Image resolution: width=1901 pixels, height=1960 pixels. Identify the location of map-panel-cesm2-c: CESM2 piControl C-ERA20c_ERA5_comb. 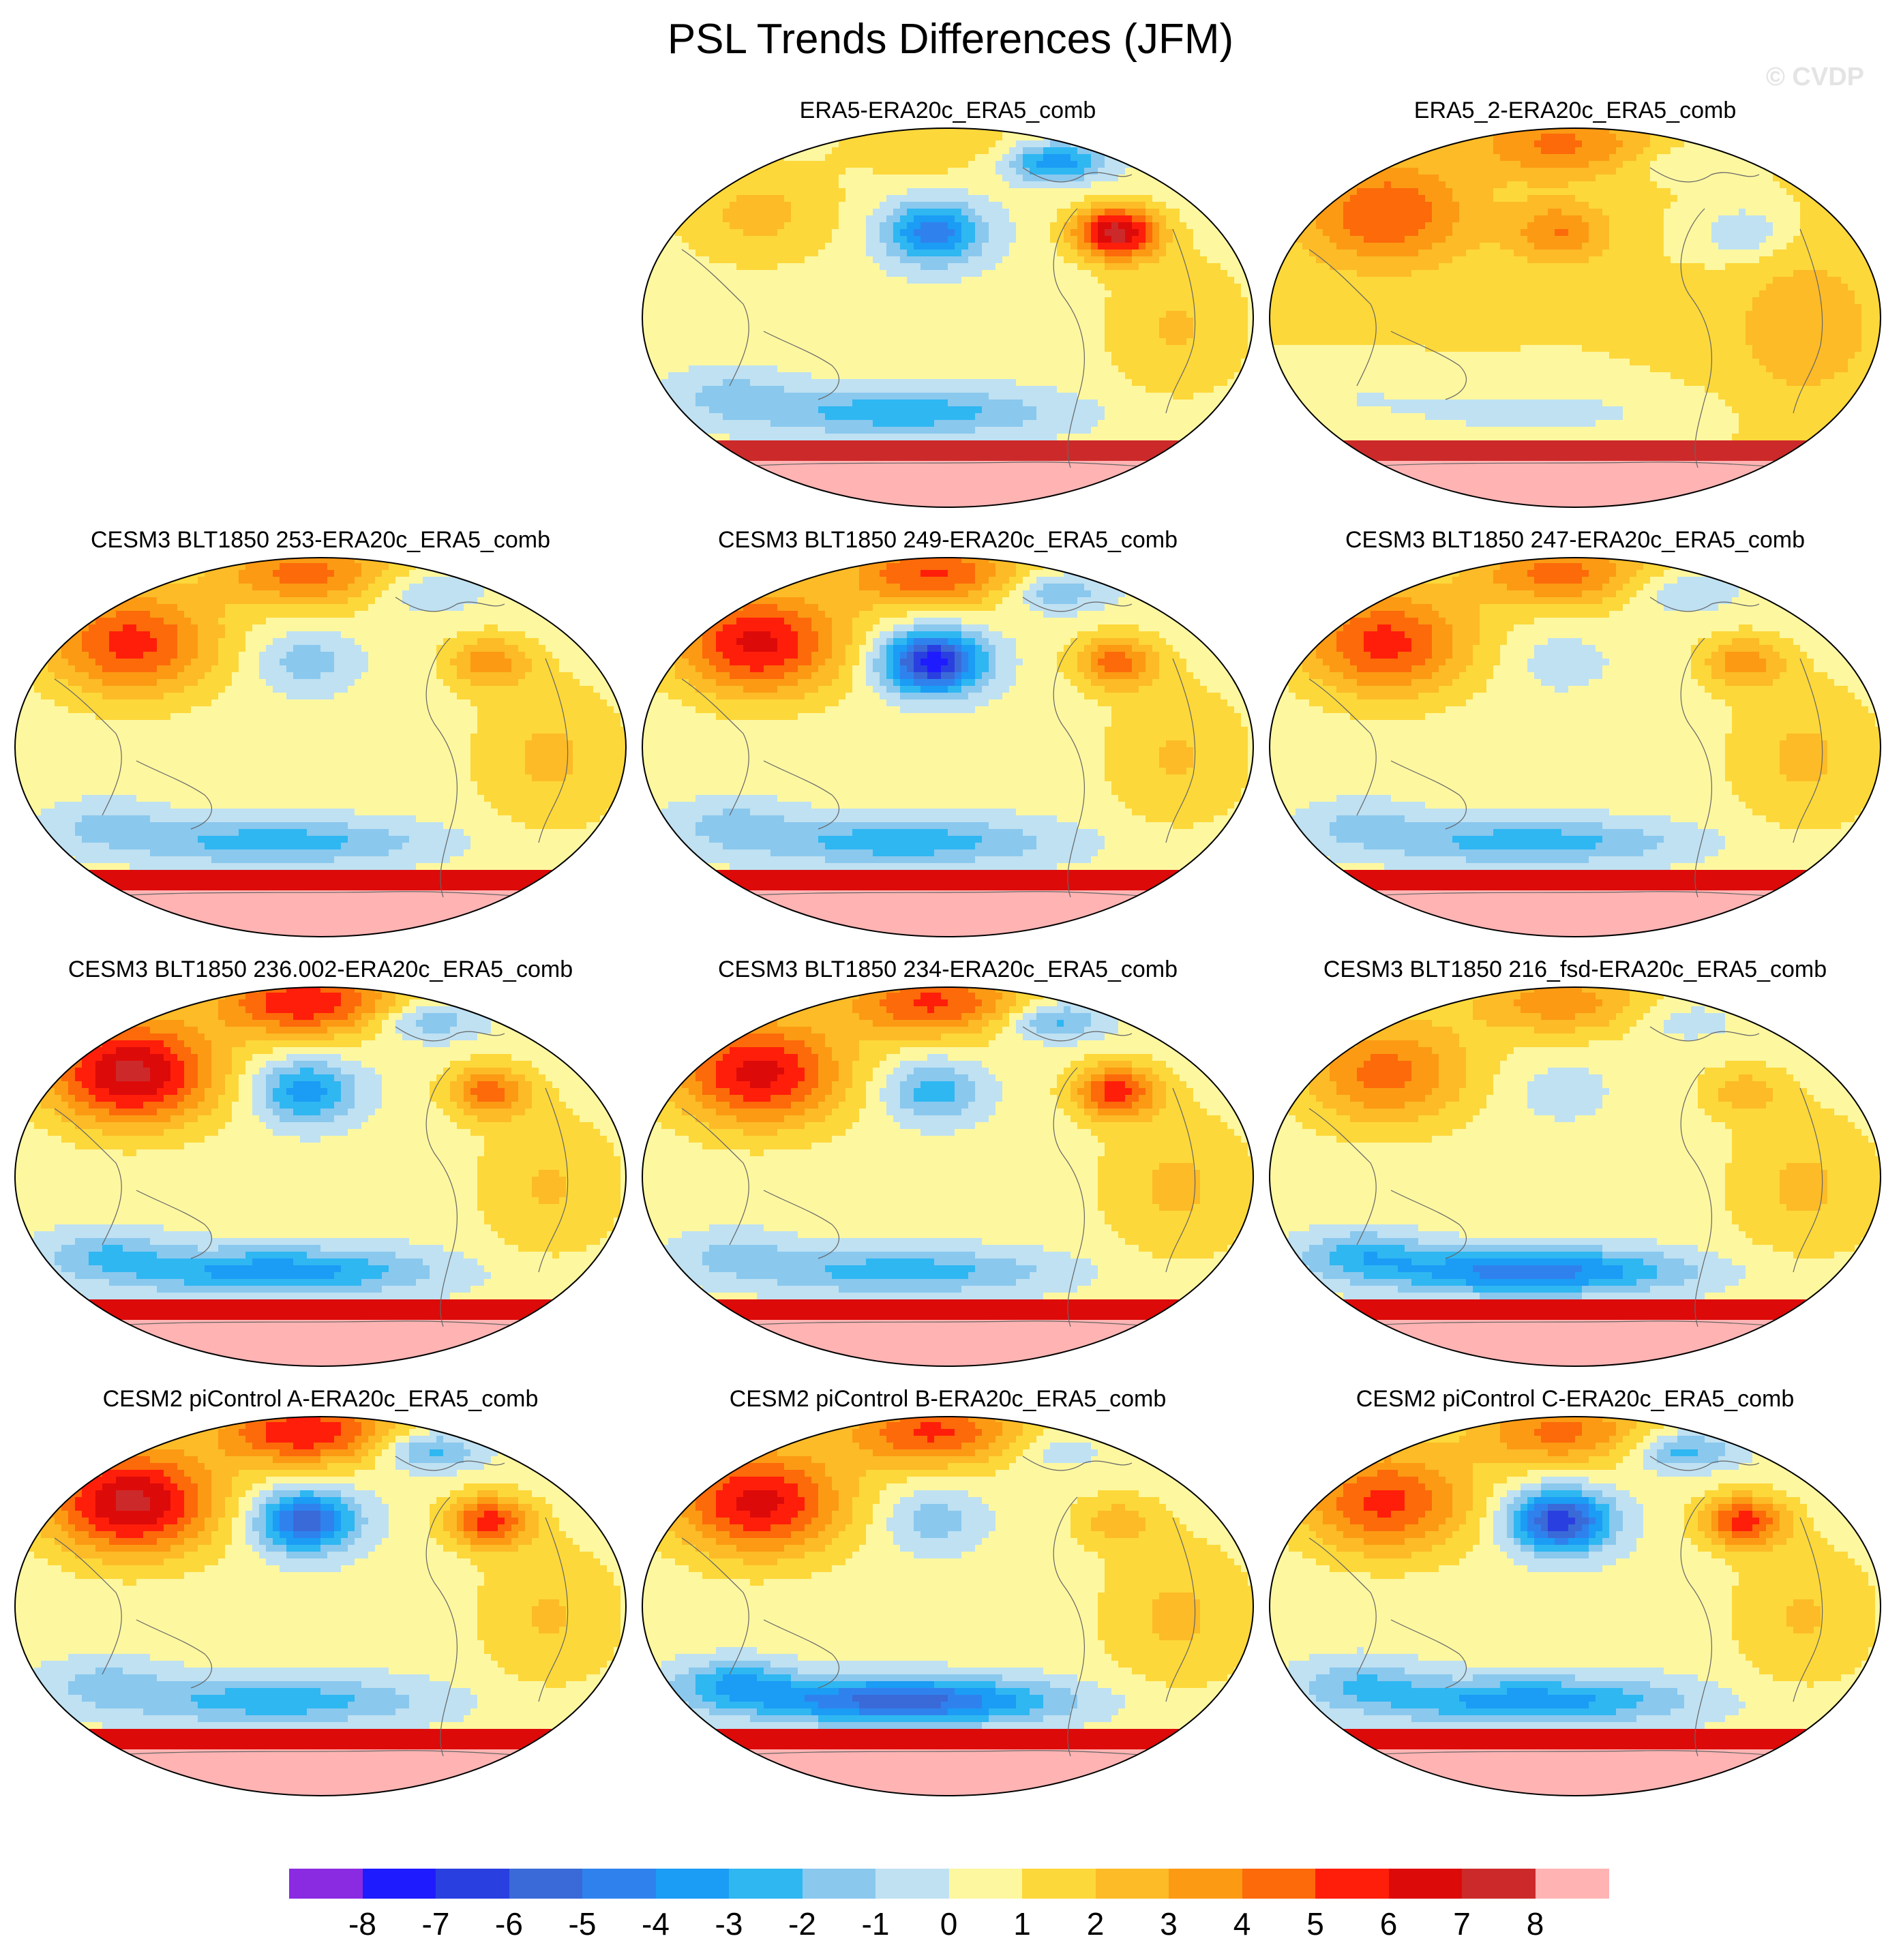
(1575, 1595).